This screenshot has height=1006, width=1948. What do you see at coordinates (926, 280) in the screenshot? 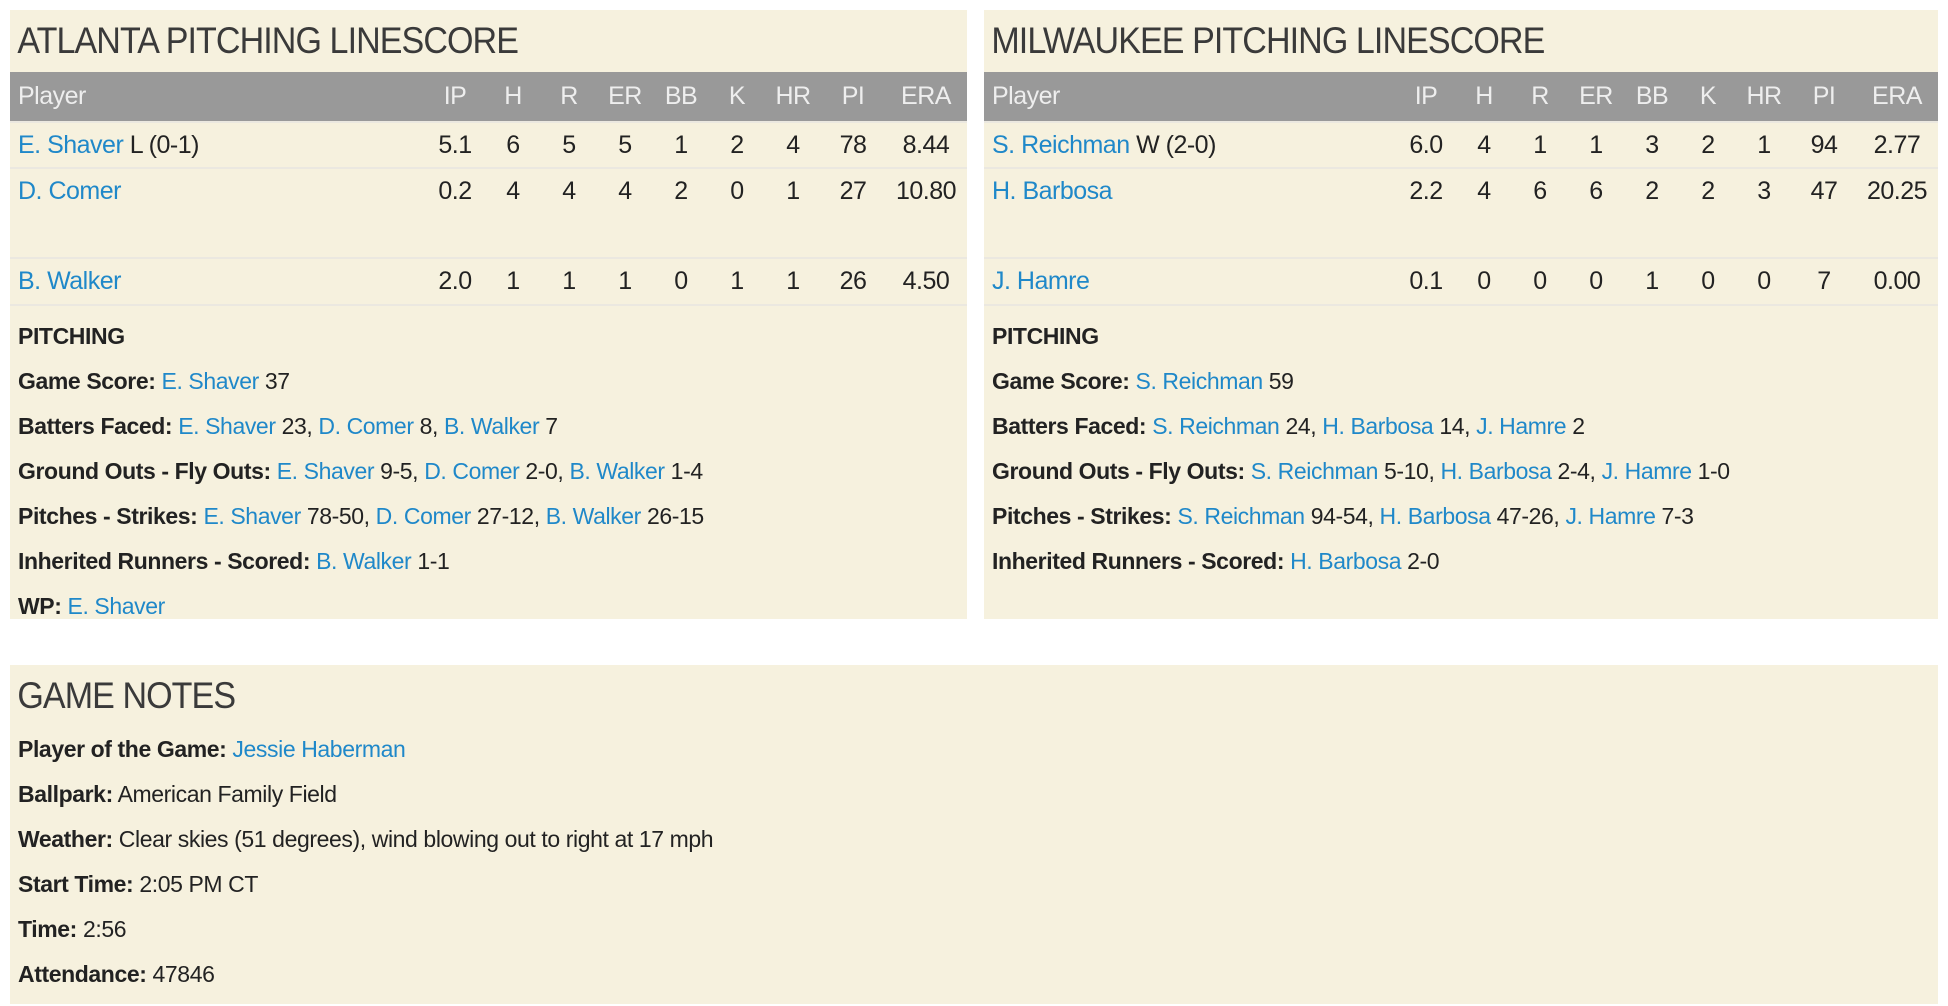
I see `stat-era: 4.50` at bounding box center [926, 280].